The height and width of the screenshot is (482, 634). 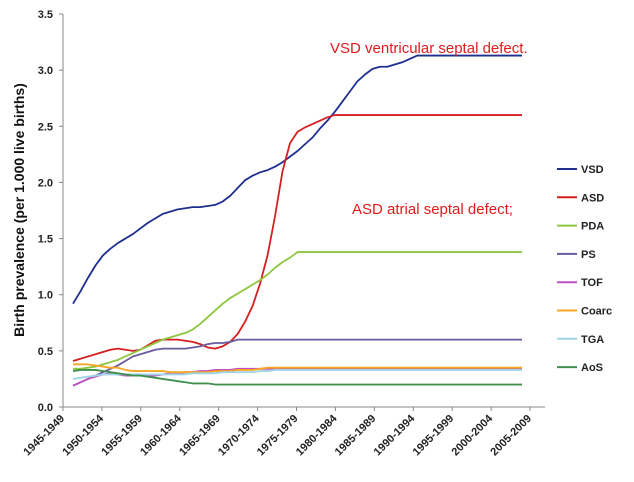 I want to click on legend-label-ps: PS, so click(x=588, y=255).